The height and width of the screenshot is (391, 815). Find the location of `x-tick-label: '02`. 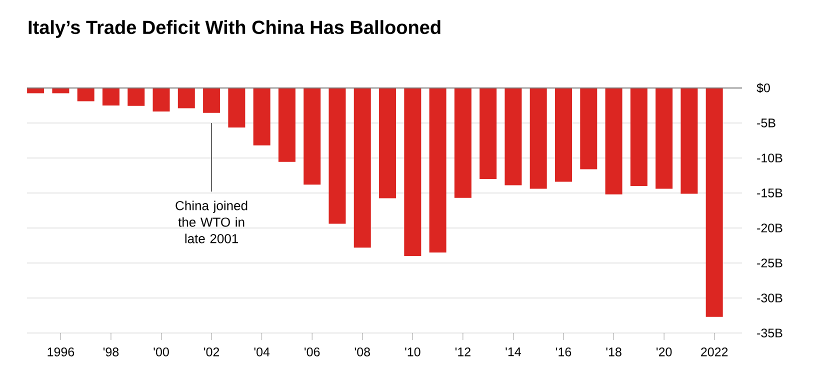

x-tick-label: '02 is located at coordinates (212, 352).